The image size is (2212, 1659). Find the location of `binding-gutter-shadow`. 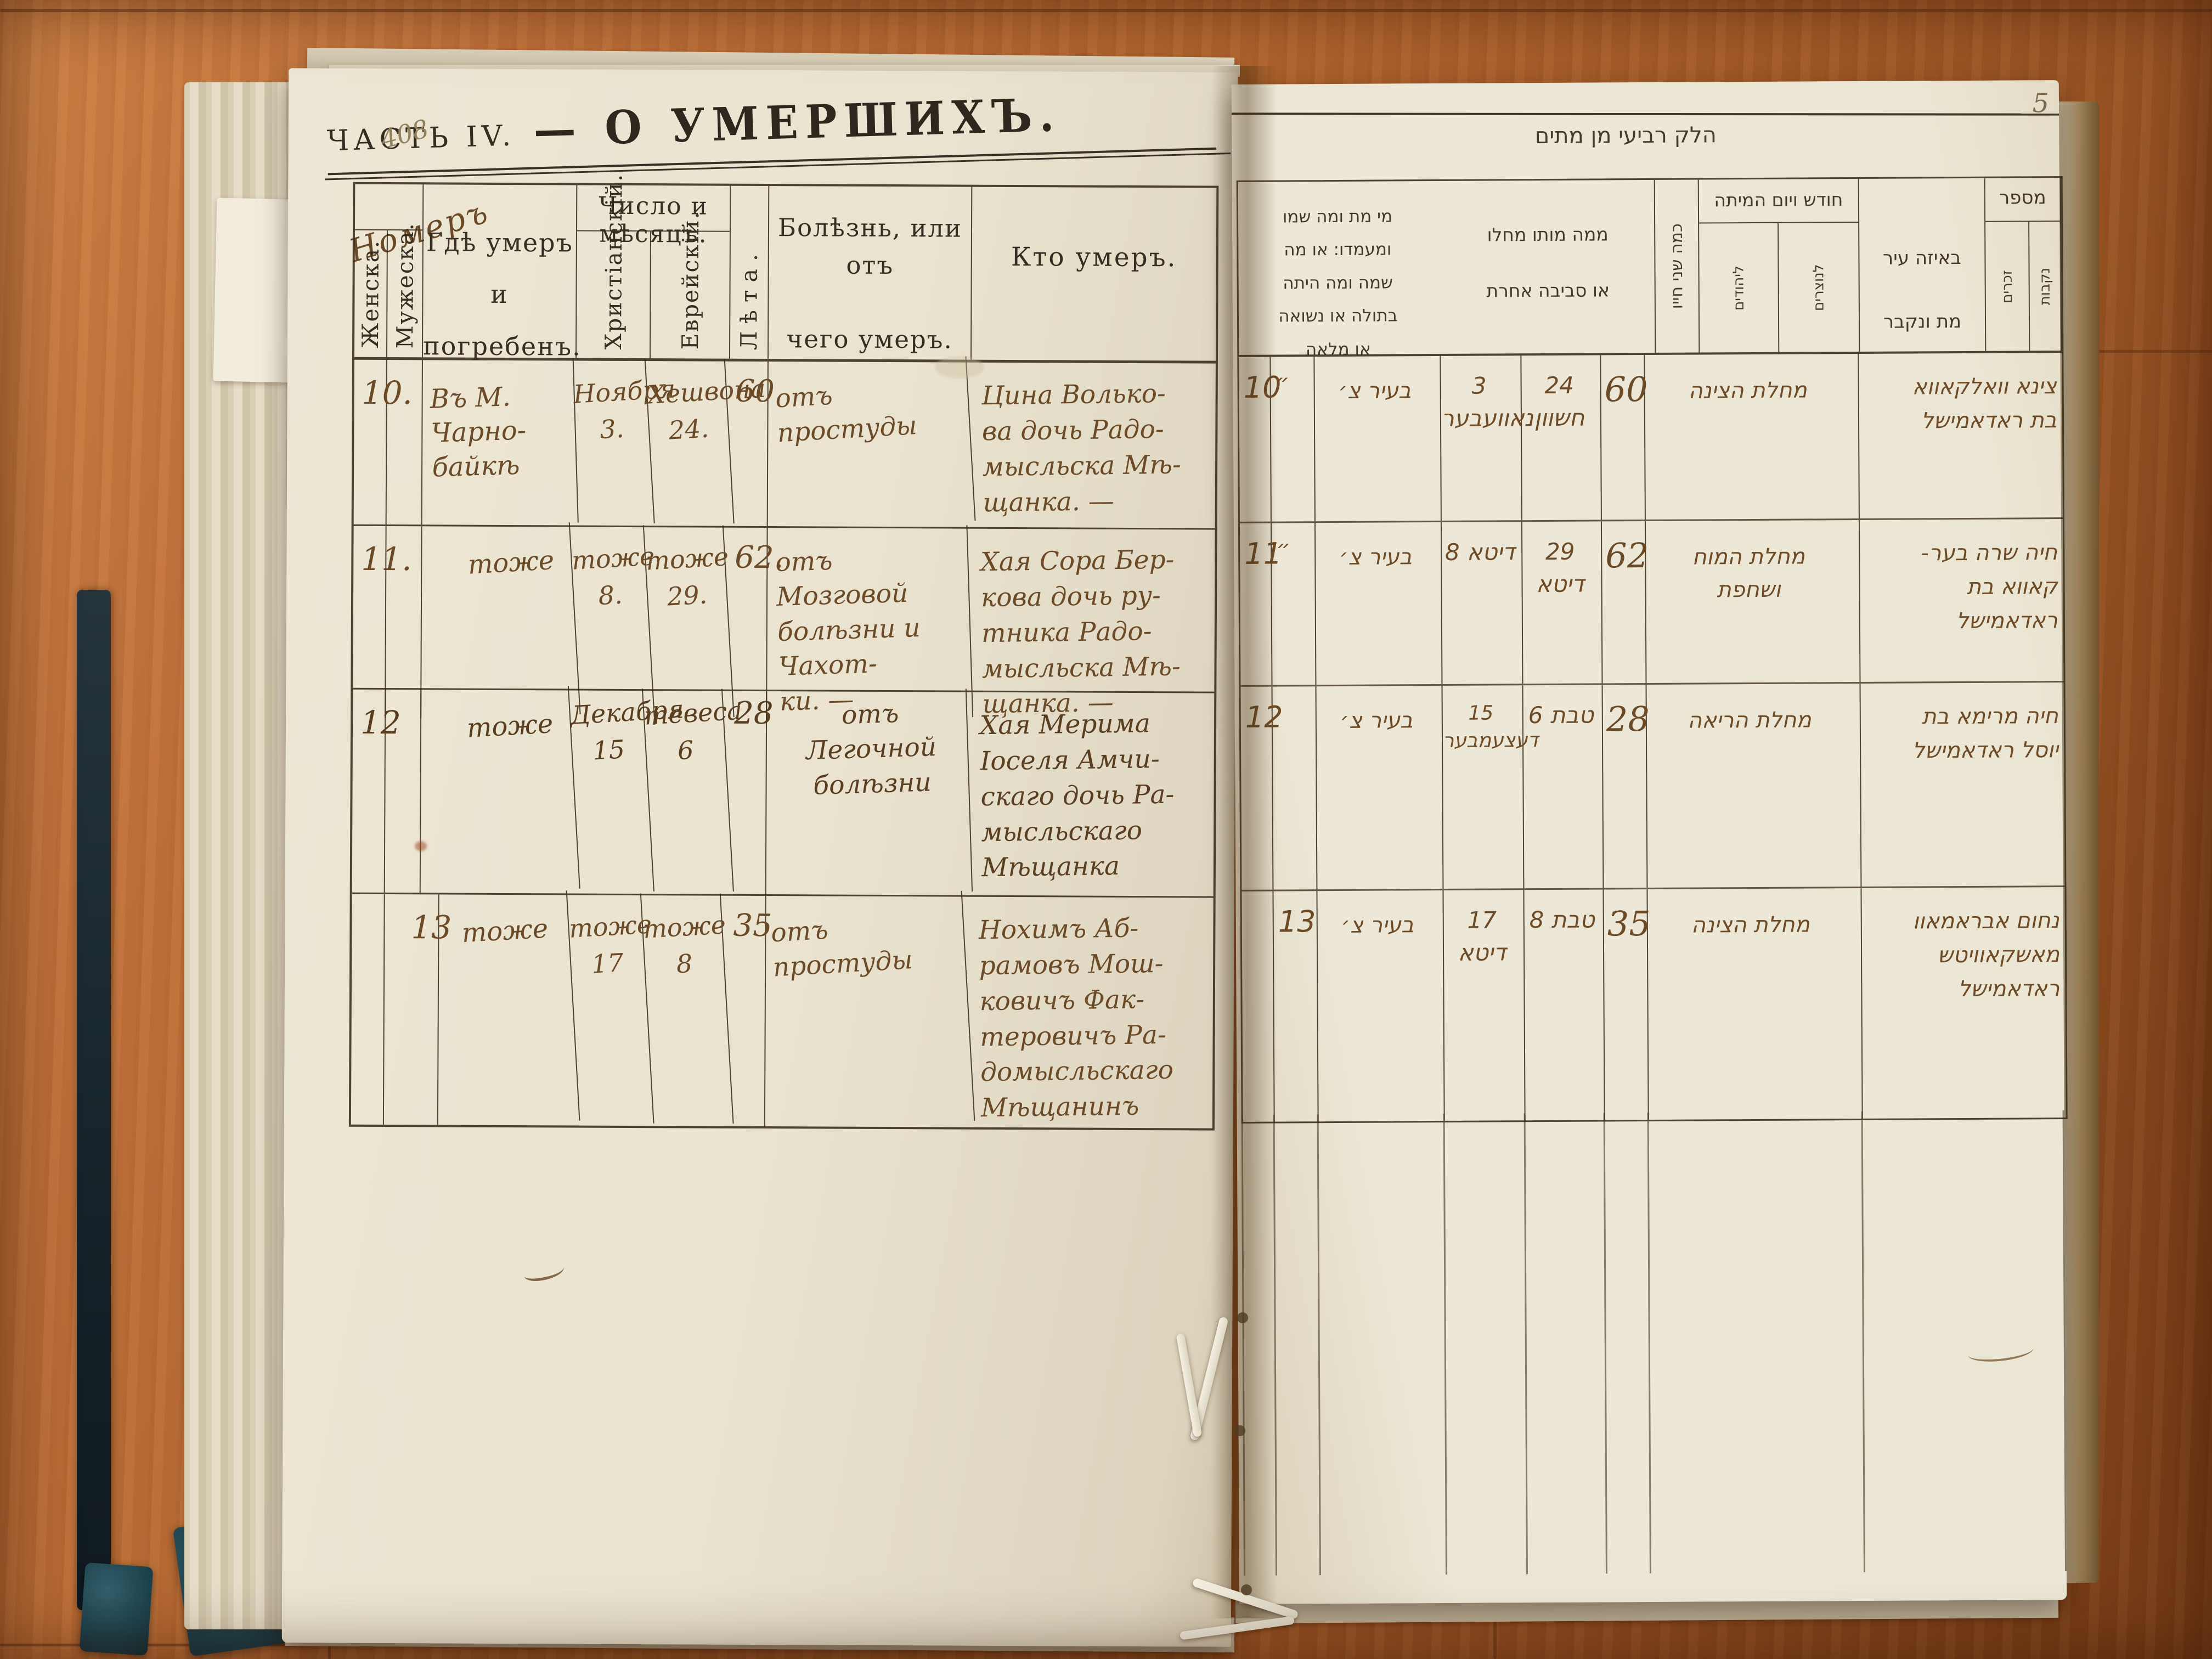

binding-gutter-shadow is located at coordinates (1244, 842).